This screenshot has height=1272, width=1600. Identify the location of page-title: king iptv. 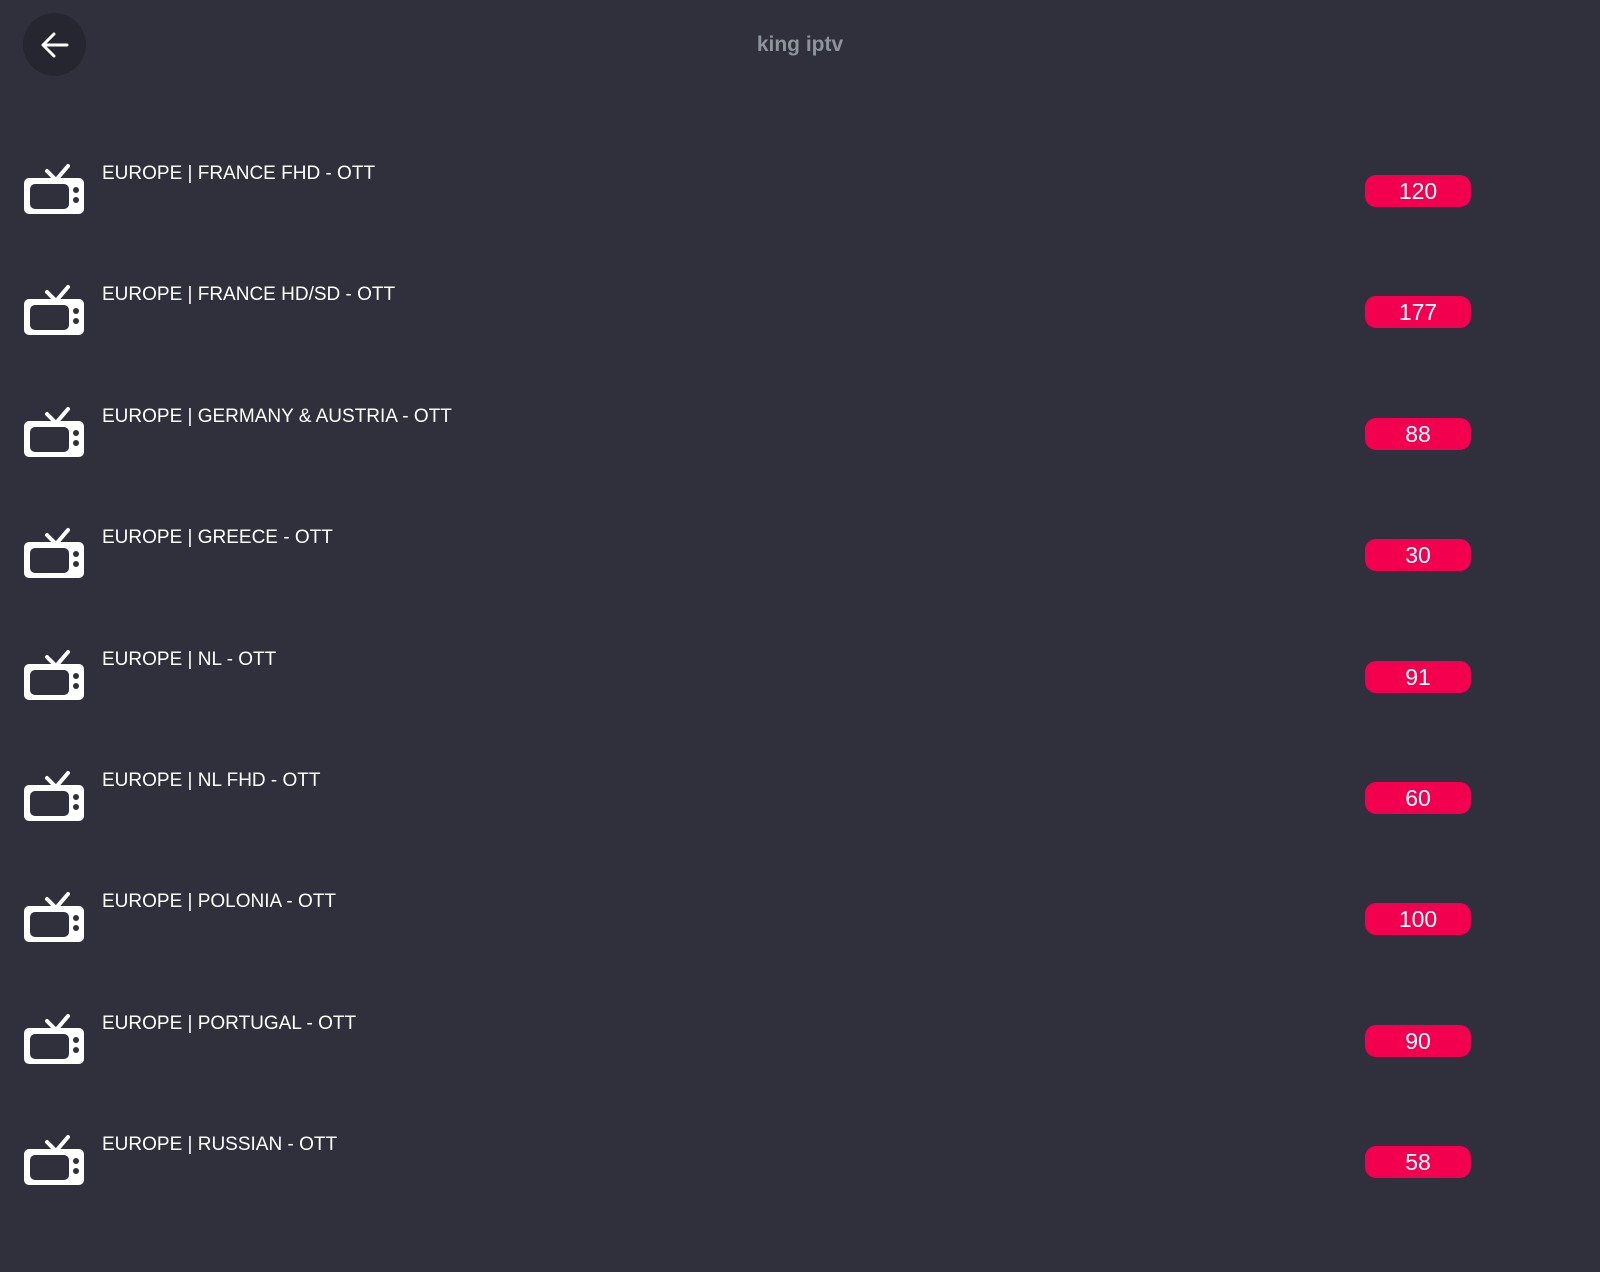
(800, 44).